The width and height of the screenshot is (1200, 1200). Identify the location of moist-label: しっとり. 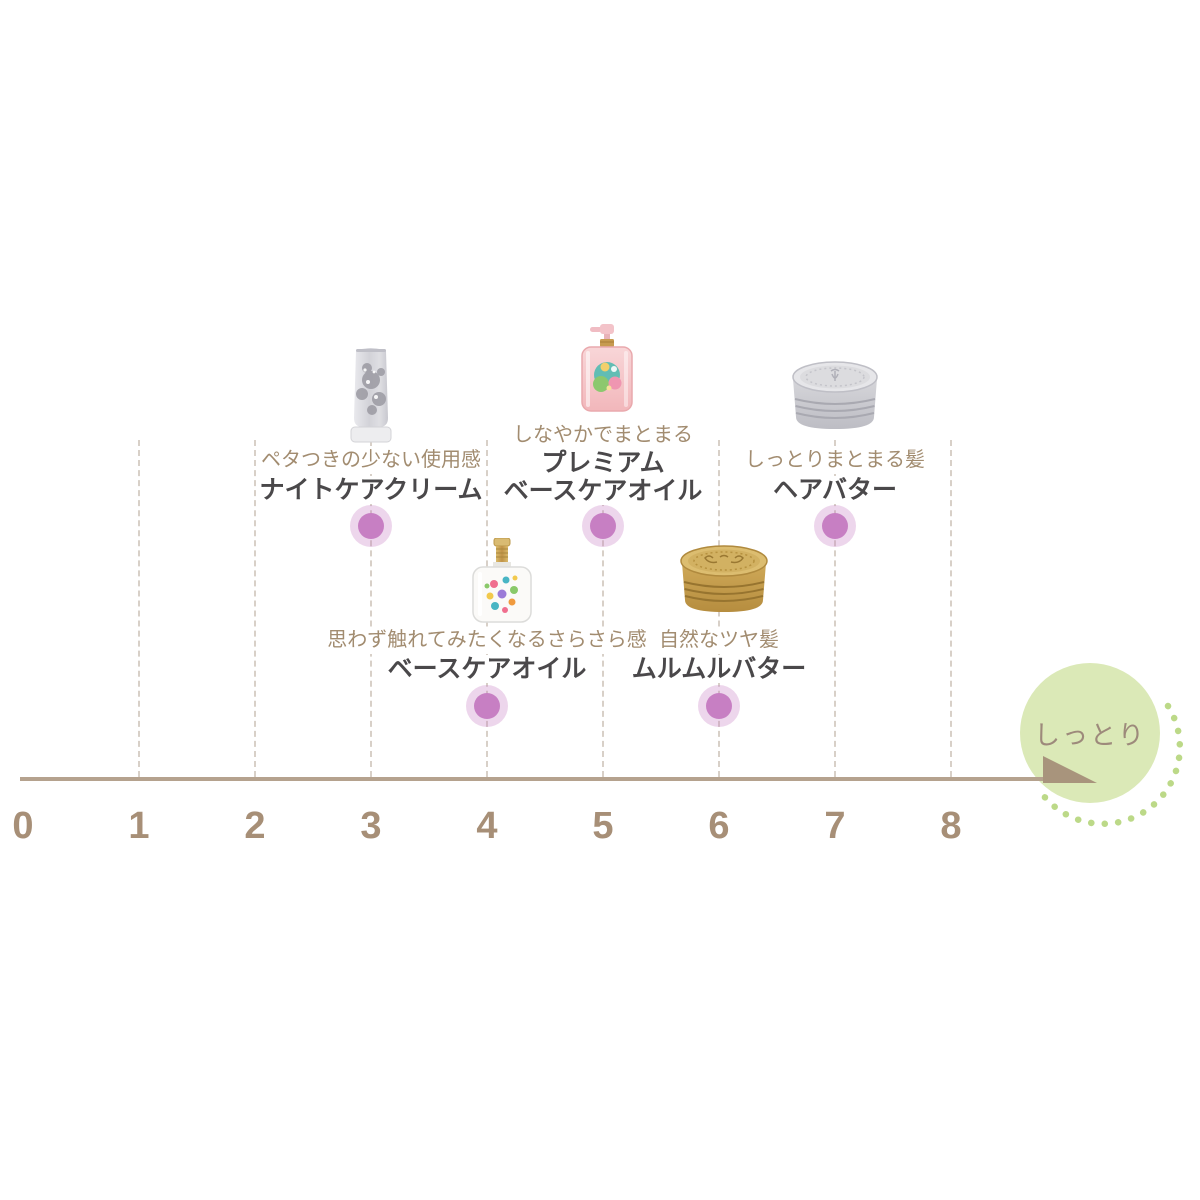
(1089, 734).